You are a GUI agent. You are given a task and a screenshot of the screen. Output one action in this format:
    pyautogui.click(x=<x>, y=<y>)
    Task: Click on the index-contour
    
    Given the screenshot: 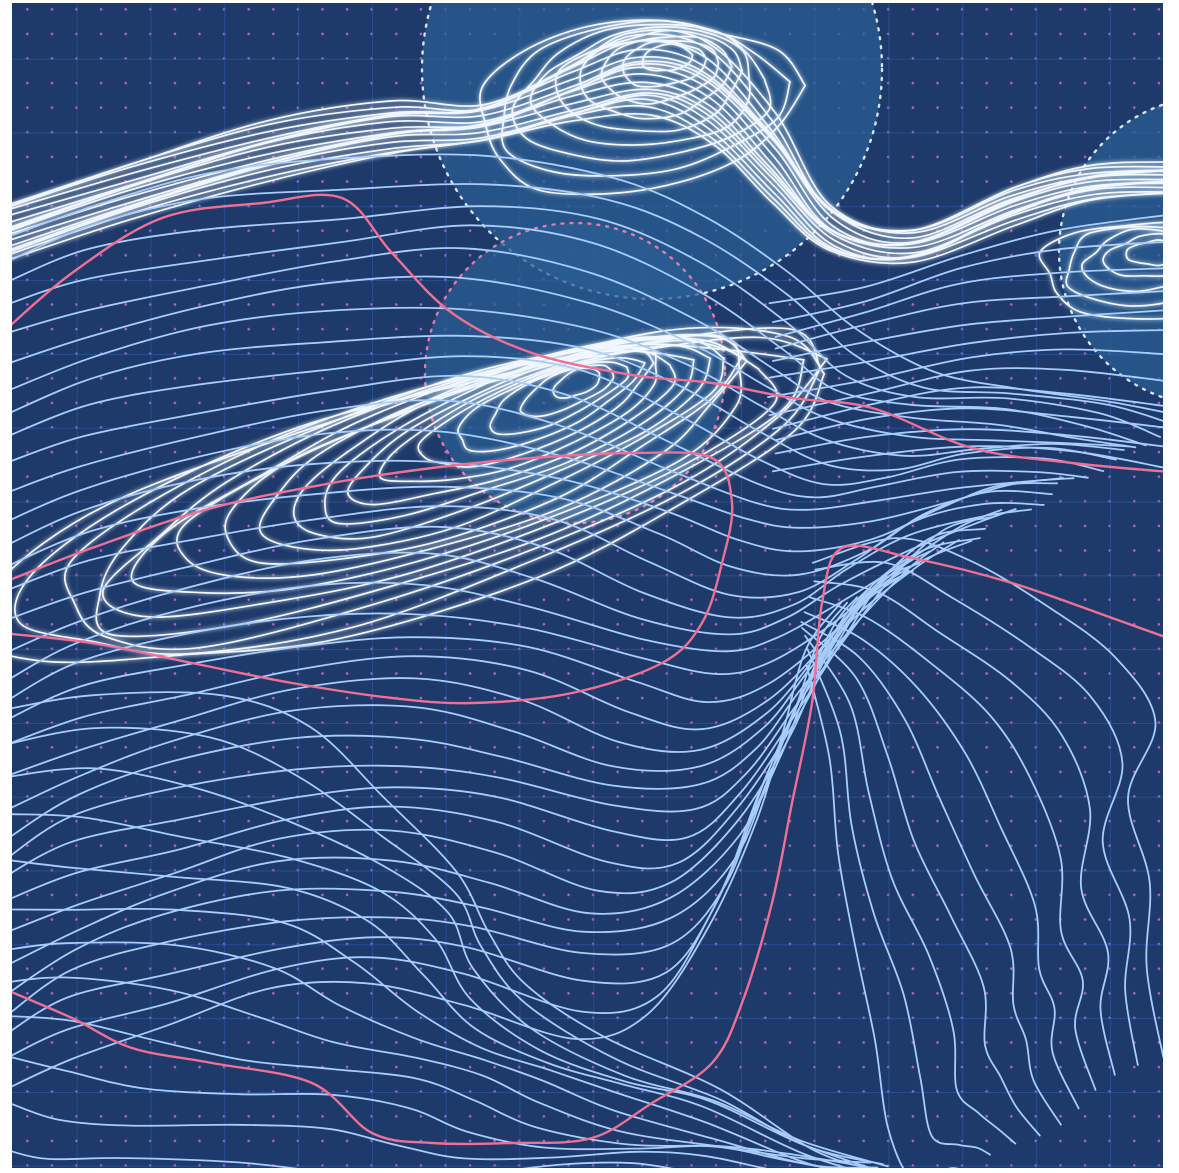 What is the action you would take?
    pyautogui.click(x=373, y=578)
    